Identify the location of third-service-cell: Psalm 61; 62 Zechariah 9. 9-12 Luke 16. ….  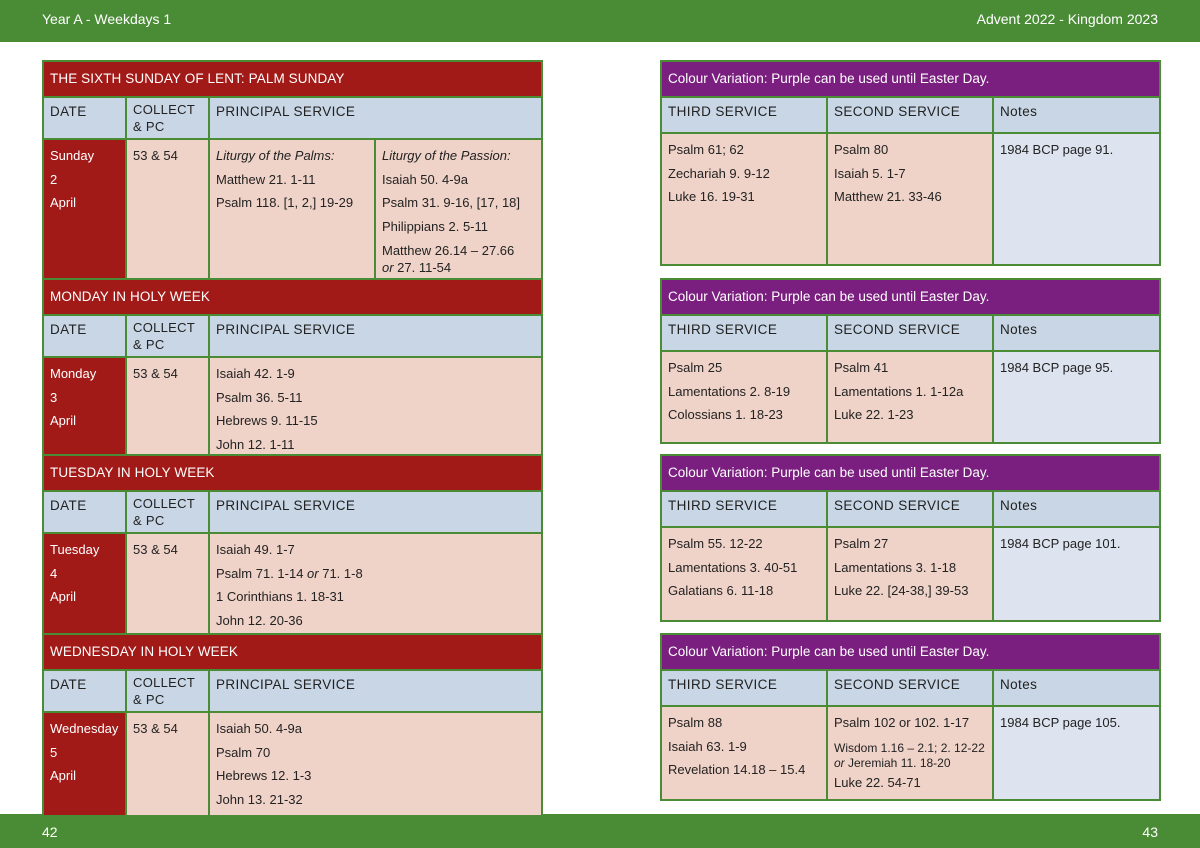
(744, 199).